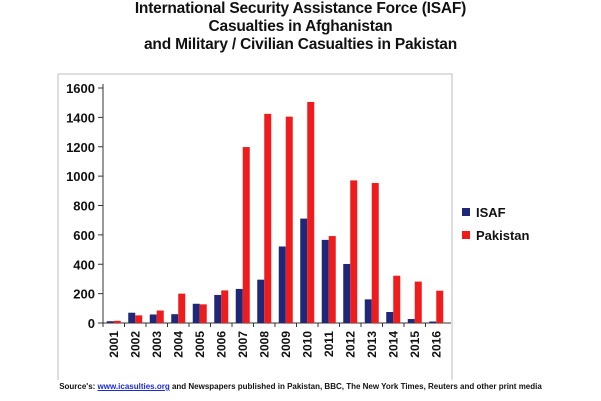 This screenshot has height=401, width=601. What do you see at coordinates (153, 318) in the screenshot?
I see `isaf-bar-2003` at bounding box center [153, 318].